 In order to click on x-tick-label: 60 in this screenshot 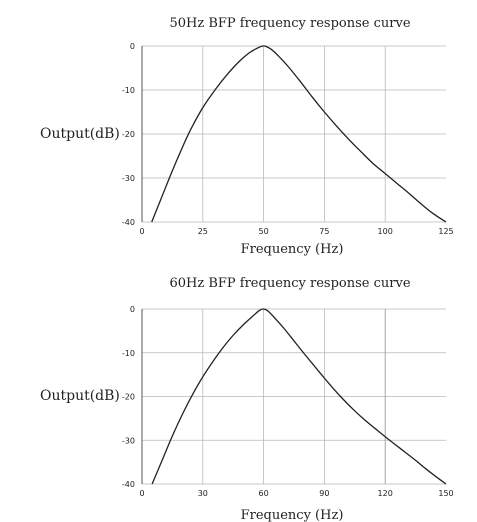, I will do `click(264, 493)`.